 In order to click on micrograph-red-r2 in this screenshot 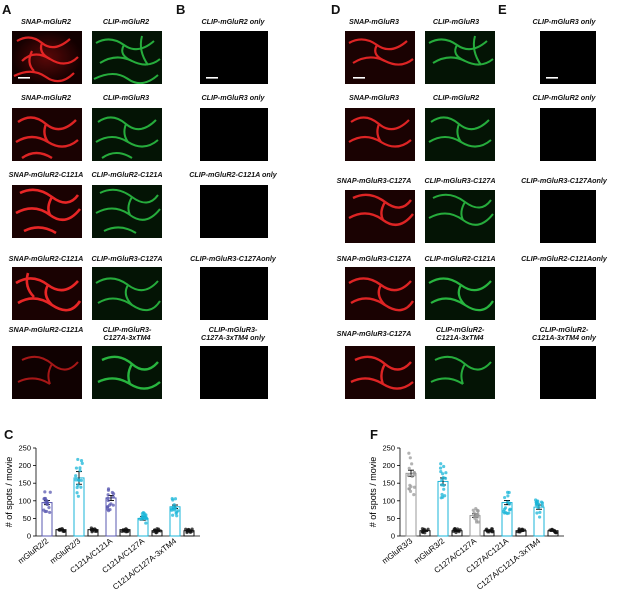, I will do `click(380, 134)`.